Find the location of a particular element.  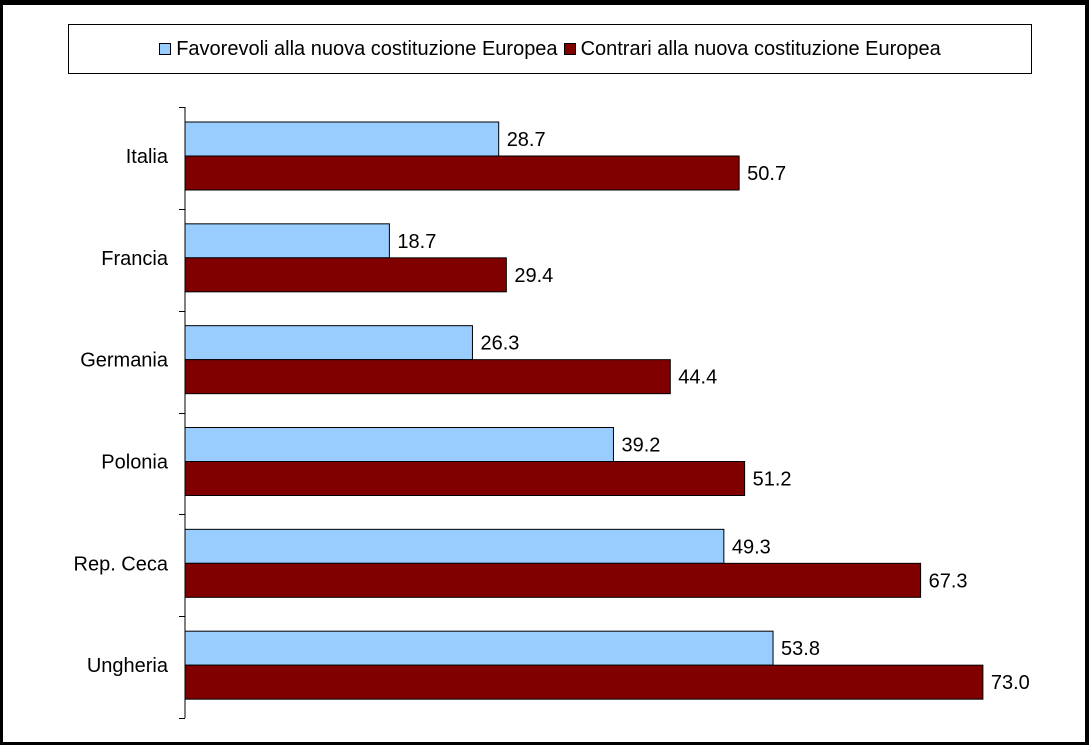

legend-item-contrari: Contrari alla nuova costituzione Europea is located at coordinates (752, 49).